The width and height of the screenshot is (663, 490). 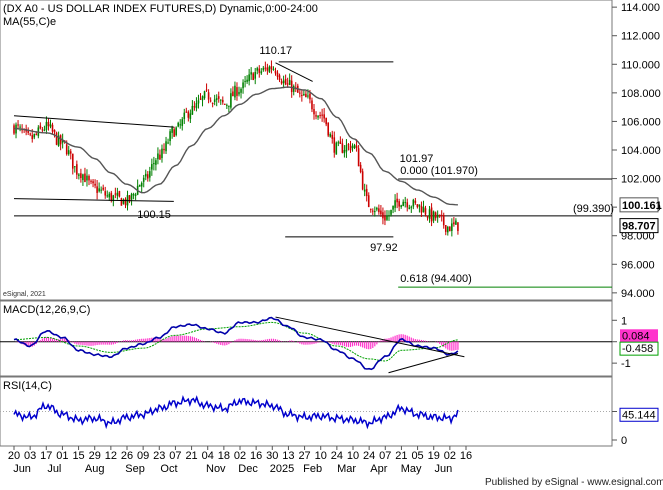 I want to click on price-tick-label: 96.000, so click(x=638, y=265).